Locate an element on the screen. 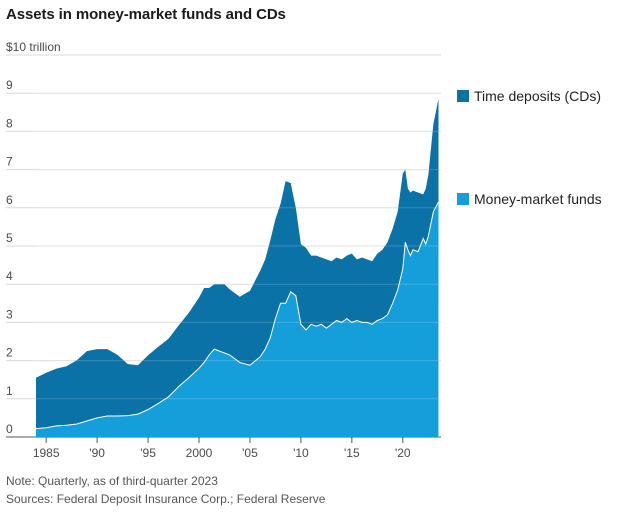 The height and width of the screenshot is (517, 626). y-tick-label: 7 is located at coordinates (9, 162).